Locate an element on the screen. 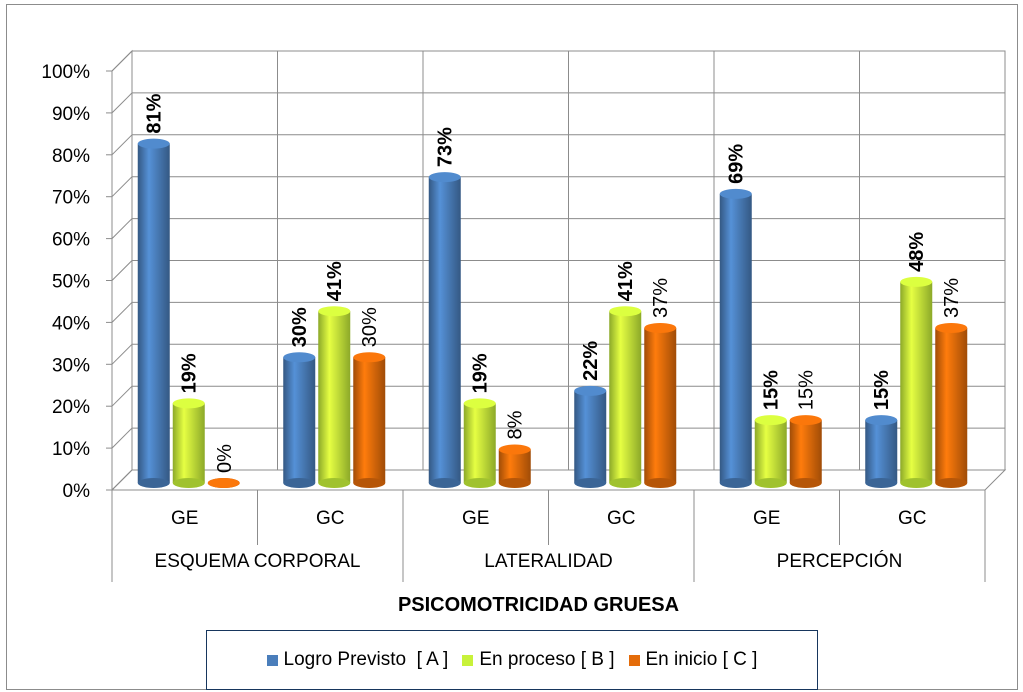 The image size is (1023, 692). legend-swatch-c is located at coordinates (634, 660).